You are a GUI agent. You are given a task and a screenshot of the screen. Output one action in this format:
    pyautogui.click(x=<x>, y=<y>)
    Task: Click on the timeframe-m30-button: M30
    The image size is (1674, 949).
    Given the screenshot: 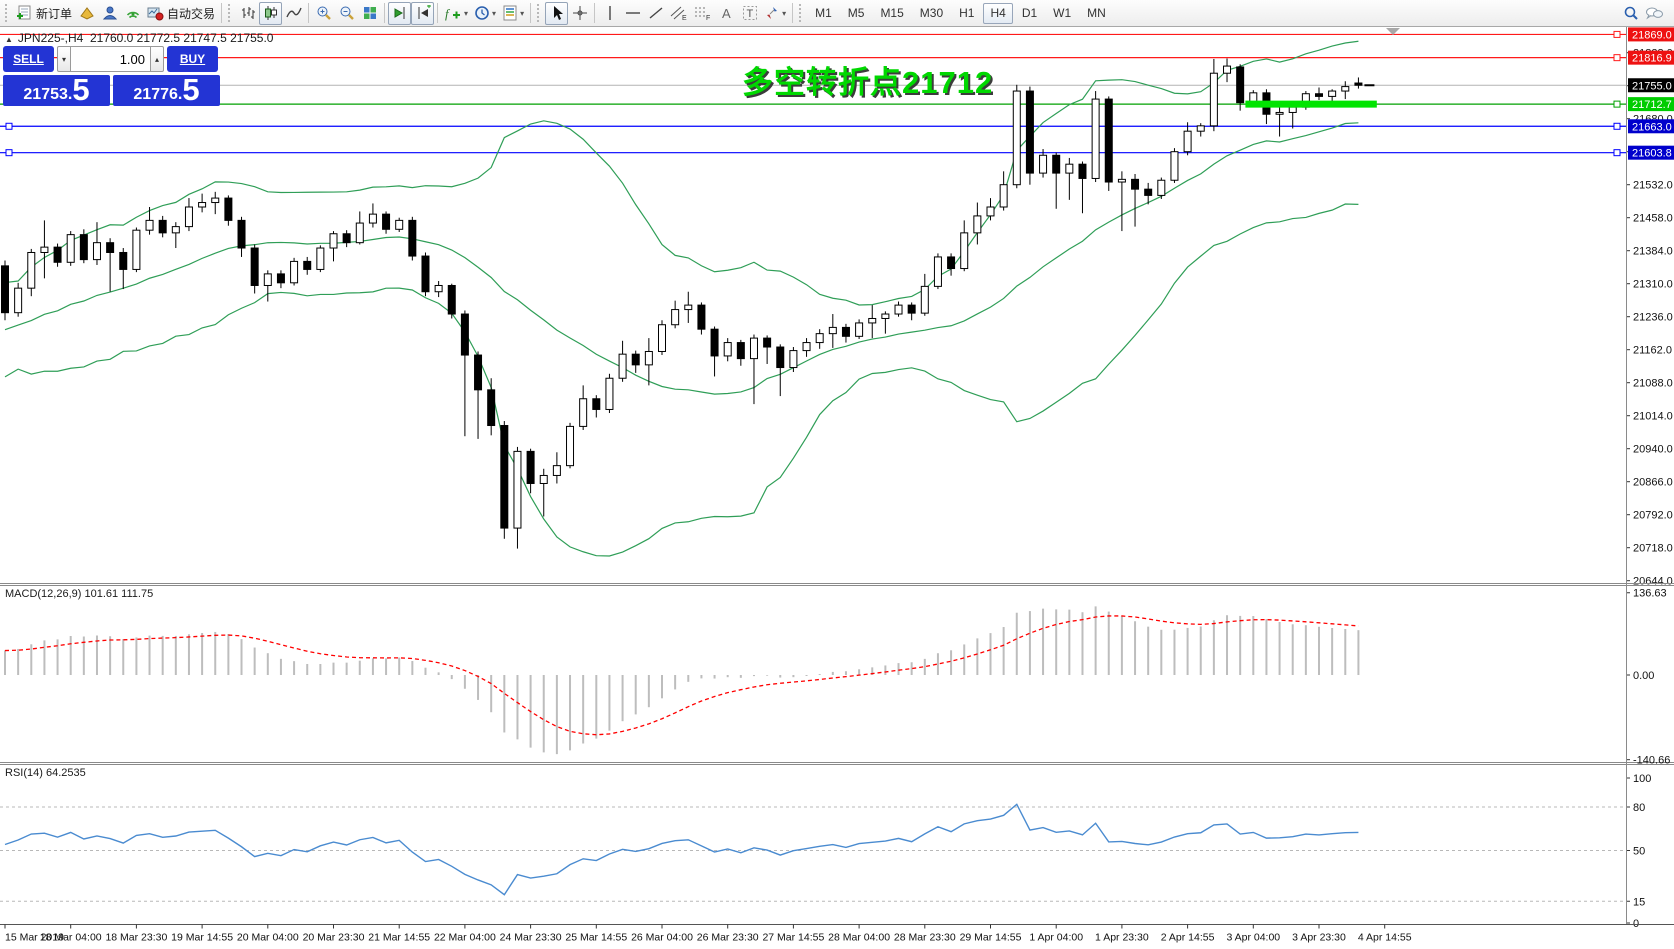 What is the action you would take?
    pyautogui.click(x=931, y=12)
    